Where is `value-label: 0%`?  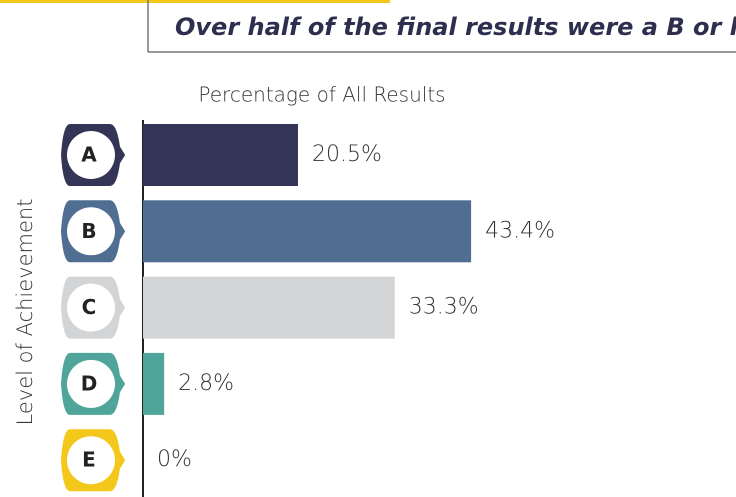 value-label: 0% is located at coordinates (174, 459).